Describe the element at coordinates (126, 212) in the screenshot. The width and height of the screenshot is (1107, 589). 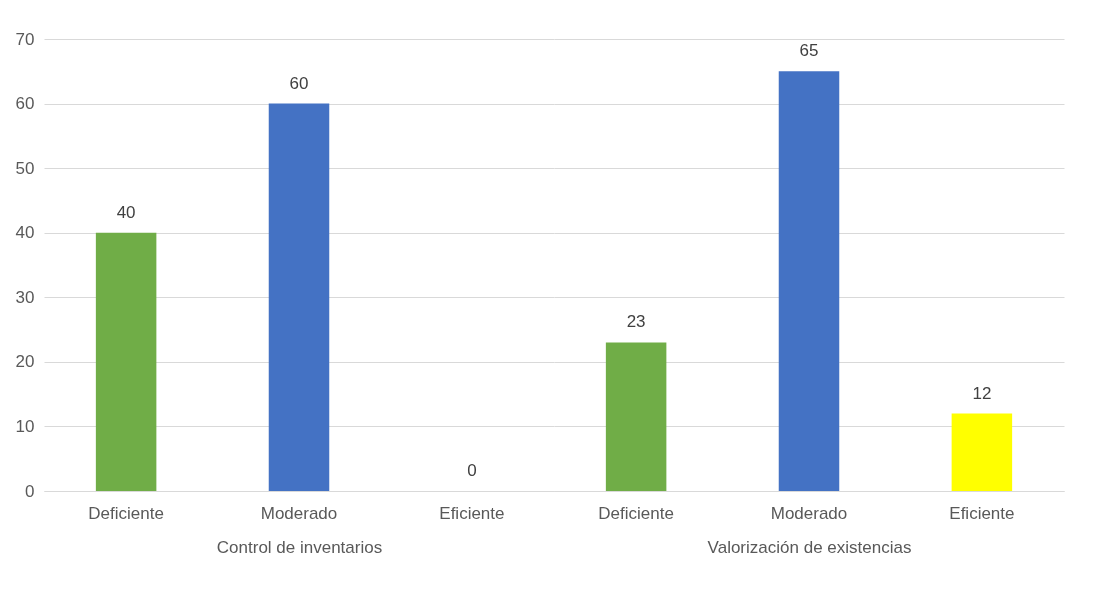
I see `data-label: 40` at that location.